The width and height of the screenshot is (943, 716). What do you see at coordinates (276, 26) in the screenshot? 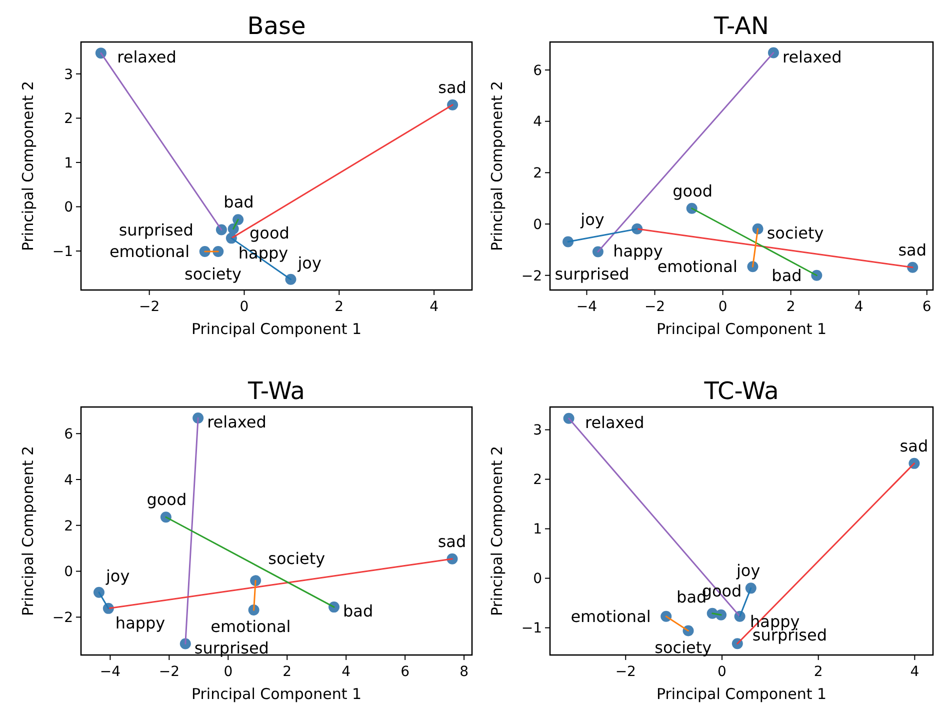
I see `chart-title: Base` at bounding box center [276, 26].